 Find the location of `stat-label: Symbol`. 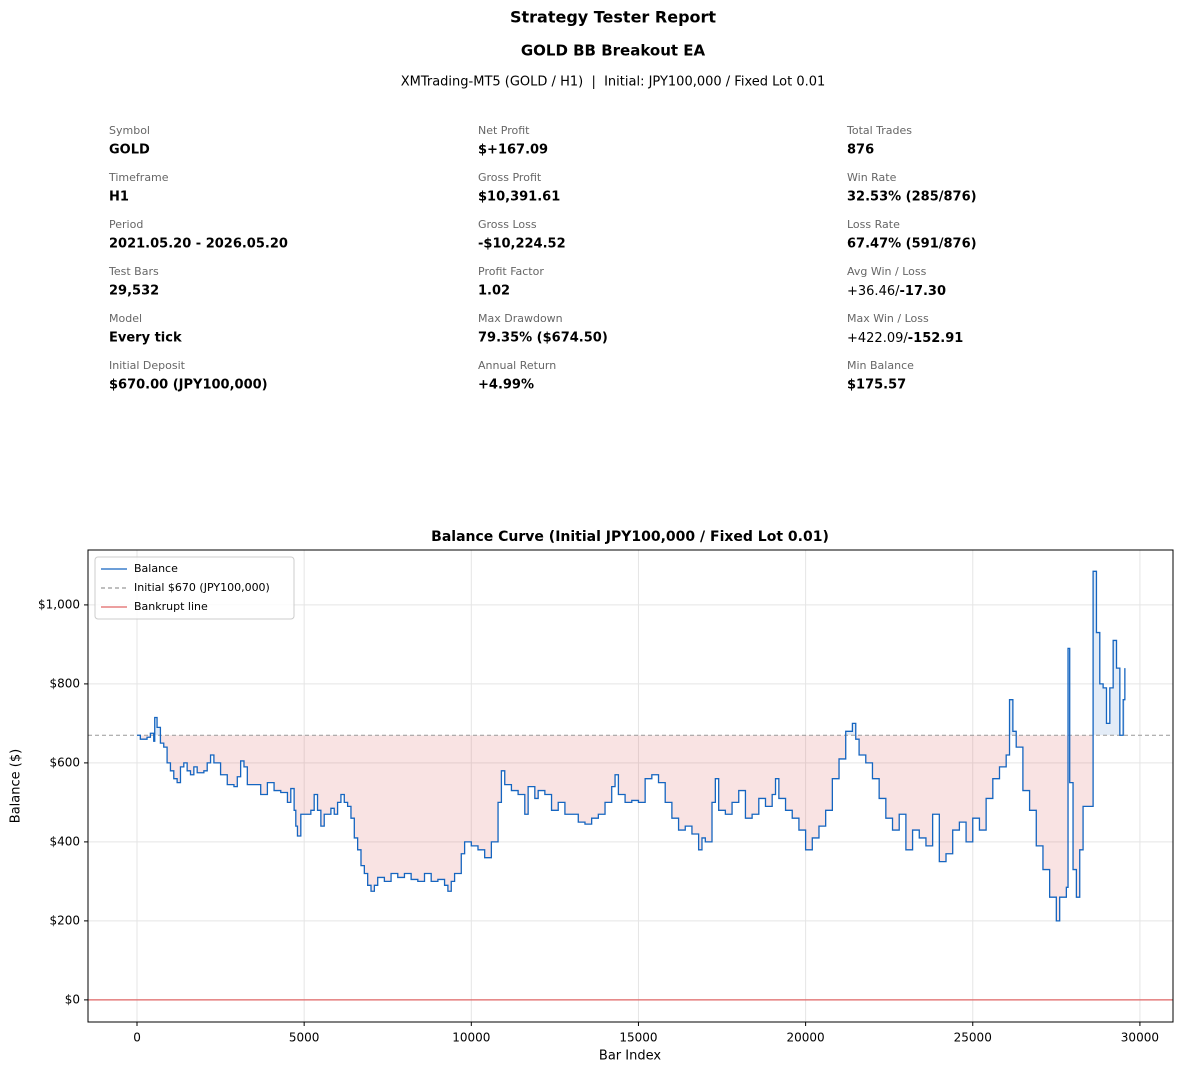

stat-label: Symbol is located at coordinates (129, 130).